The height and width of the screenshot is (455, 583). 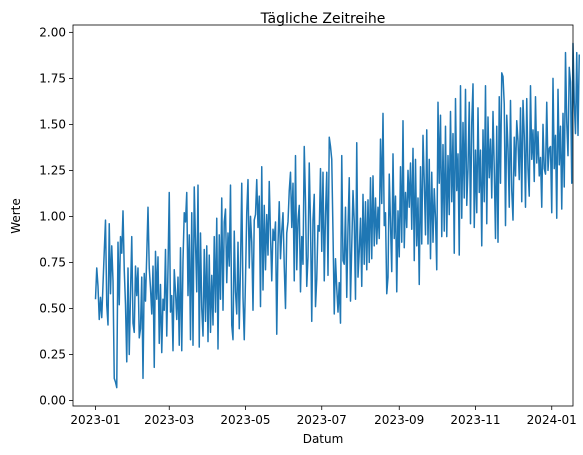 I want to click on chart-title: Tägliche Zeitreihe, so click(x=323, y=19).